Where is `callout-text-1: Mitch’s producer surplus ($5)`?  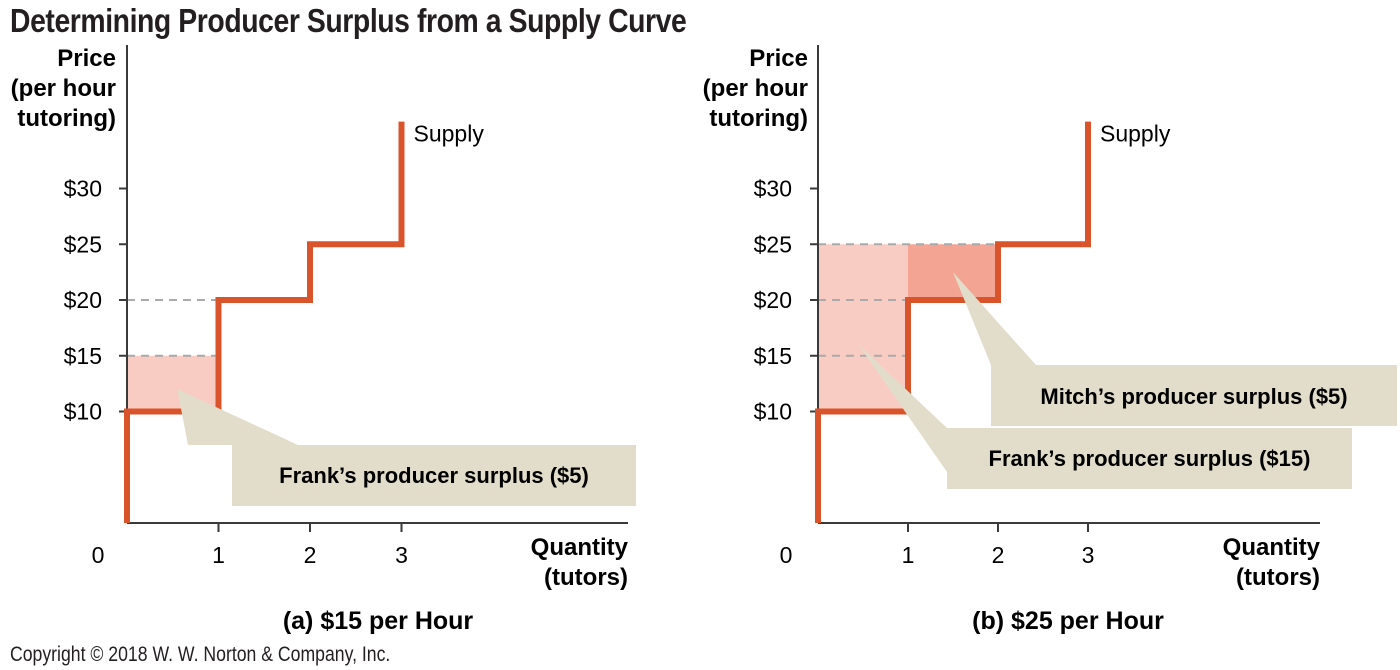 callout-text-1: Mitch’s producer surplus ($5) is located at coordinates (1193, 396).